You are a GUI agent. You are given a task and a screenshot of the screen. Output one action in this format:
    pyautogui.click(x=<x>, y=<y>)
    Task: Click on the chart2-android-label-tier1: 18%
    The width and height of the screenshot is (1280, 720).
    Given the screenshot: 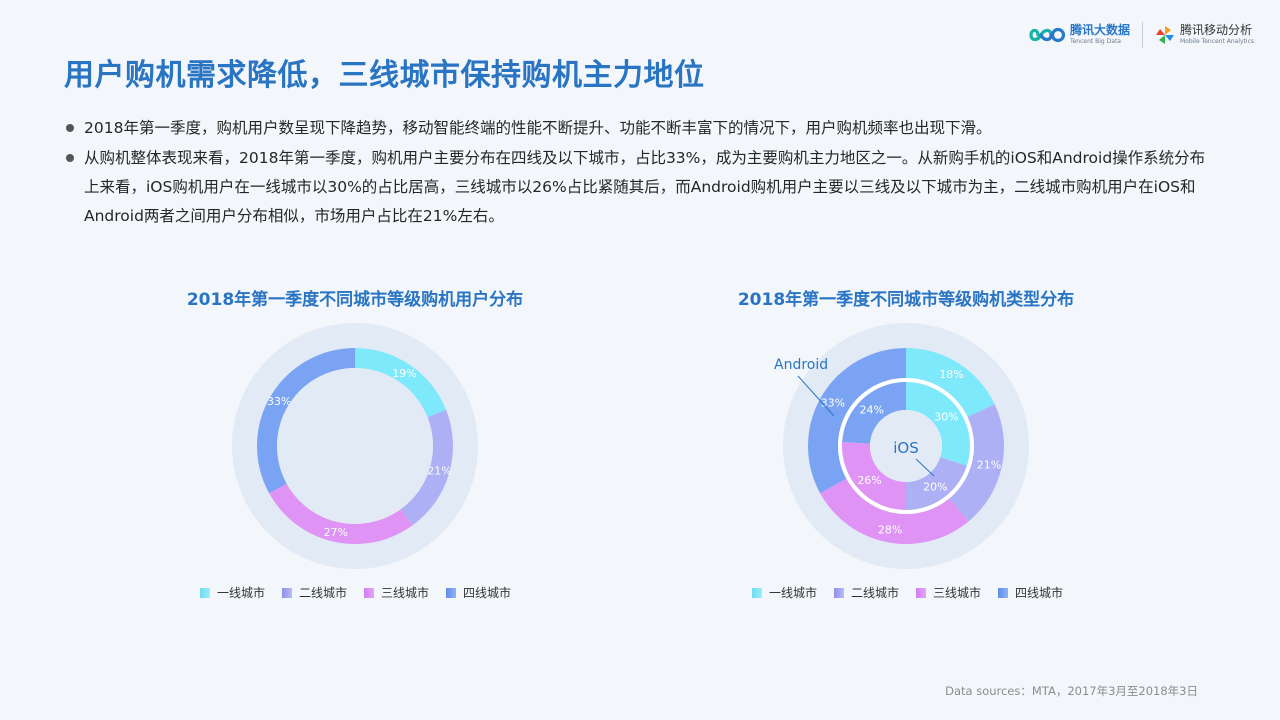 What is the action you would take?
    pyautogui.click(x=951, y=374)
    